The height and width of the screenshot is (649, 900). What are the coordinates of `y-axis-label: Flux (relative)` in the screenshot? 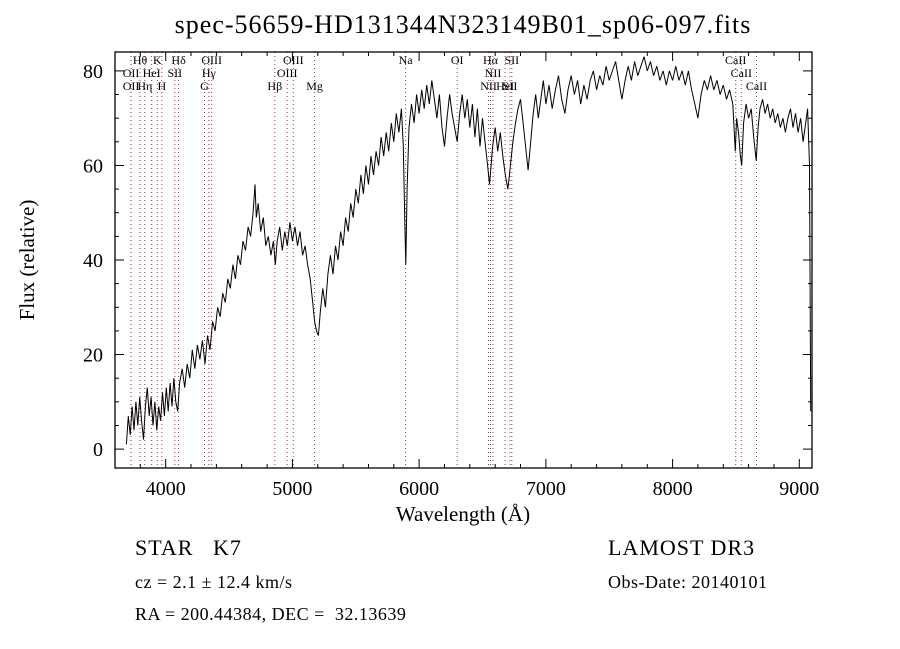 It's located at (27, 260).